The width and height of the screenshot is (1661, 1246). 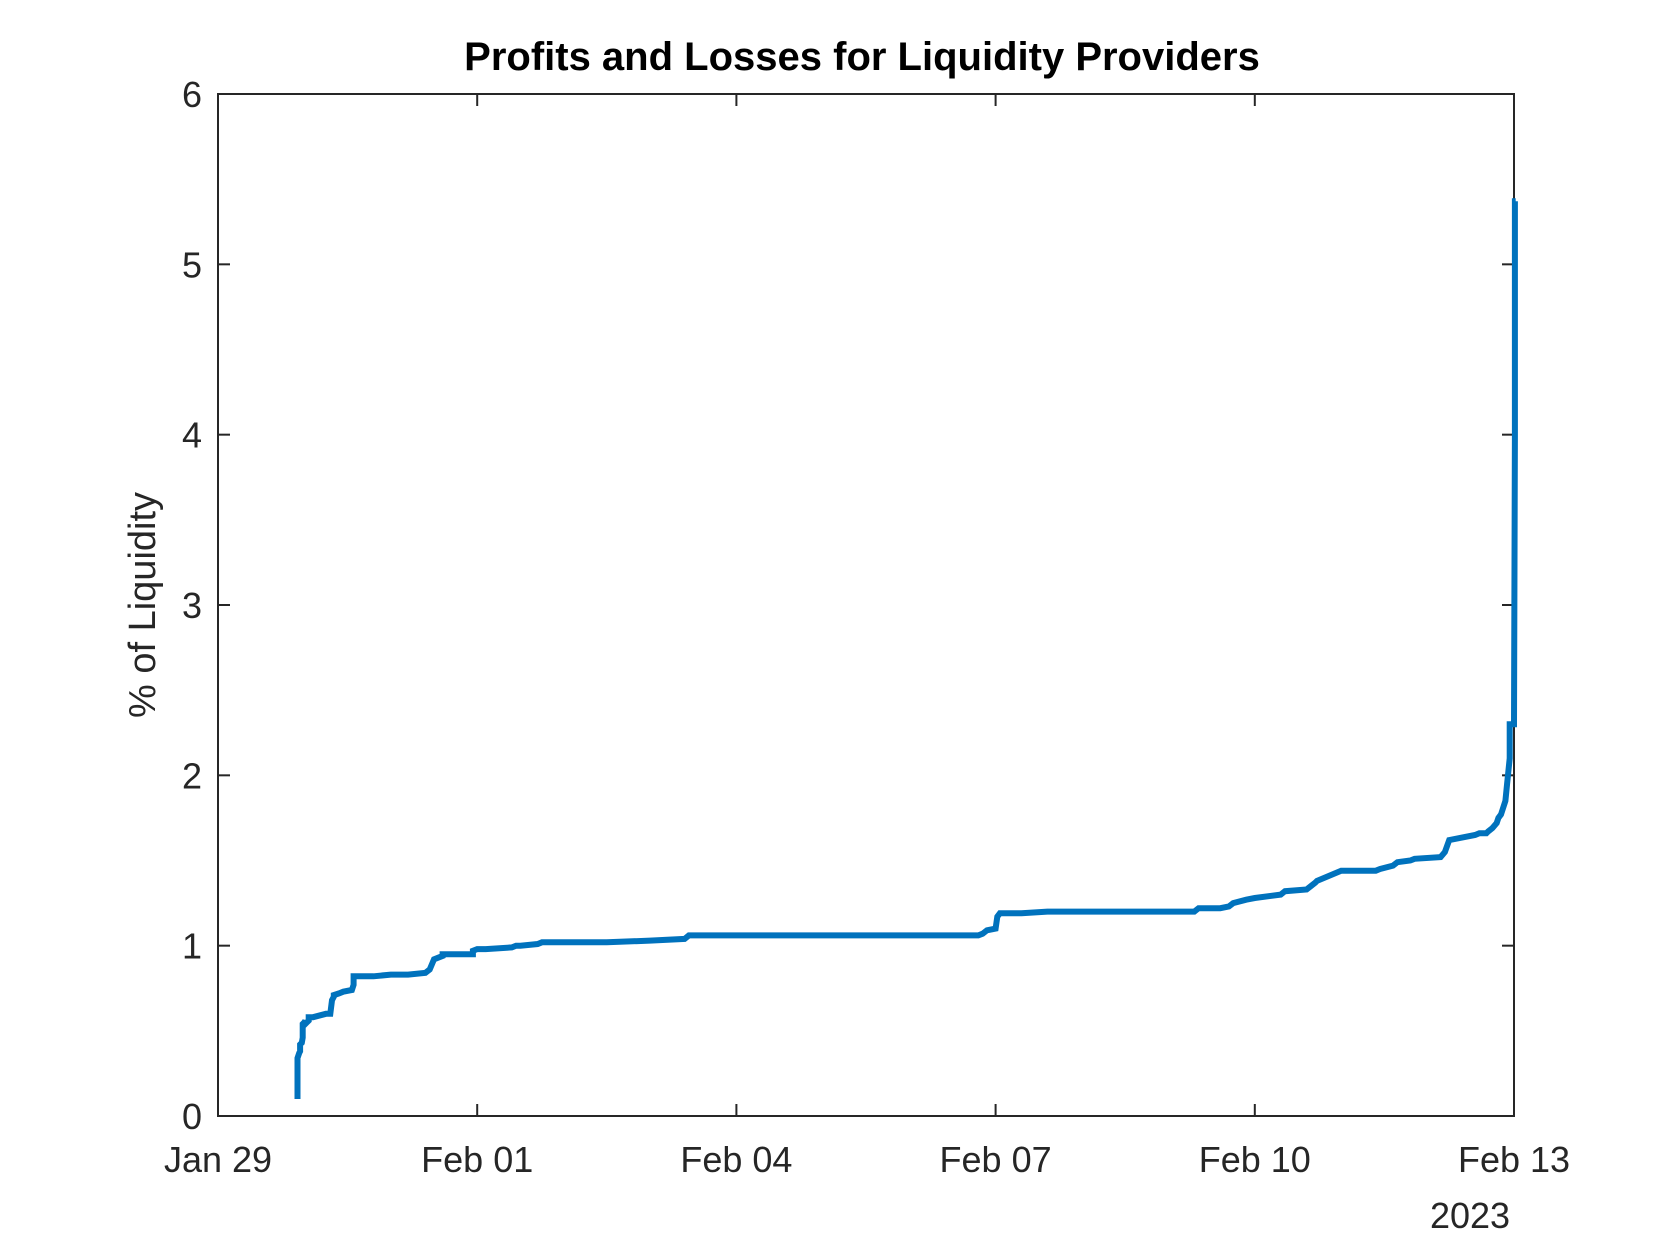 What do you see at coordinates (192, 775) in the screenshot?
I see `y-tick-label: 2` at bounding box center [192, 775].